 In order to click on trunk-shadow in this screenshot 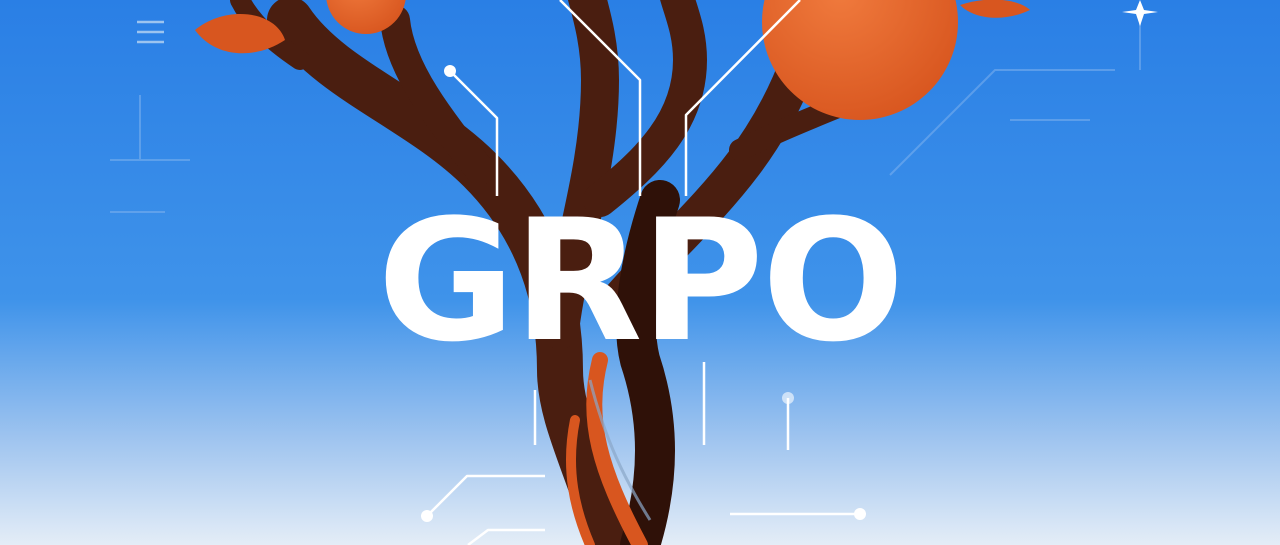, I will do `click(648, 362)`.